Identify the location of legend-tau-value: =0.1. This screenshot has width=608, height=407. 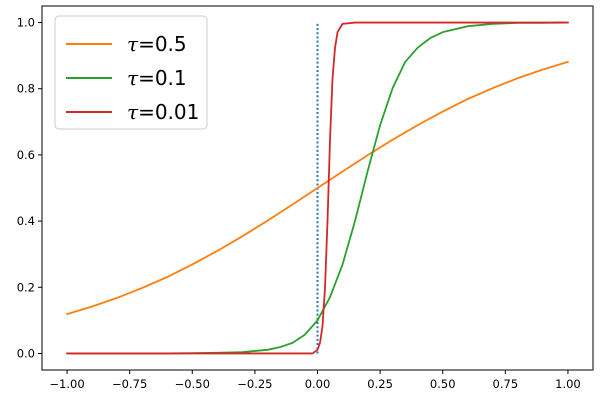
(162, 78).